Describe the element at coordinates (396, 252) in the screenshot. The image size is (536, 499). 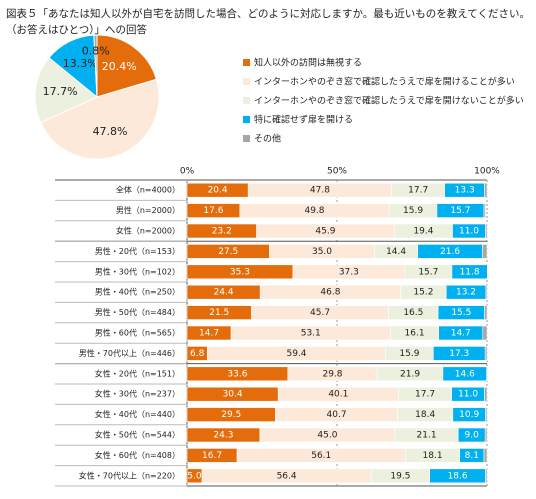
I see `value-label: 14.4` at that location.